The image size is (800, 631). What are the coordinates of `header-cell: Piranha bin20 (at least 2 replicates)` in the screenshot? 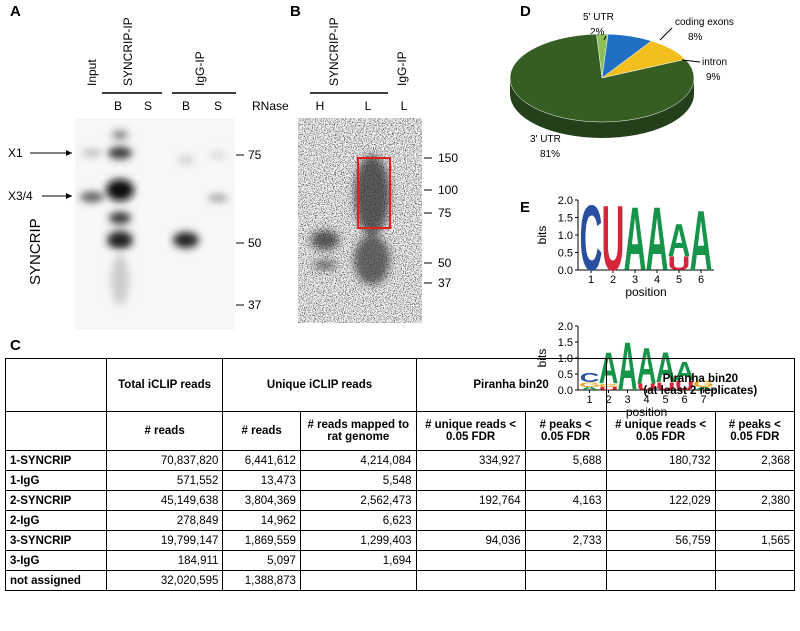 It's located at (700, 385).